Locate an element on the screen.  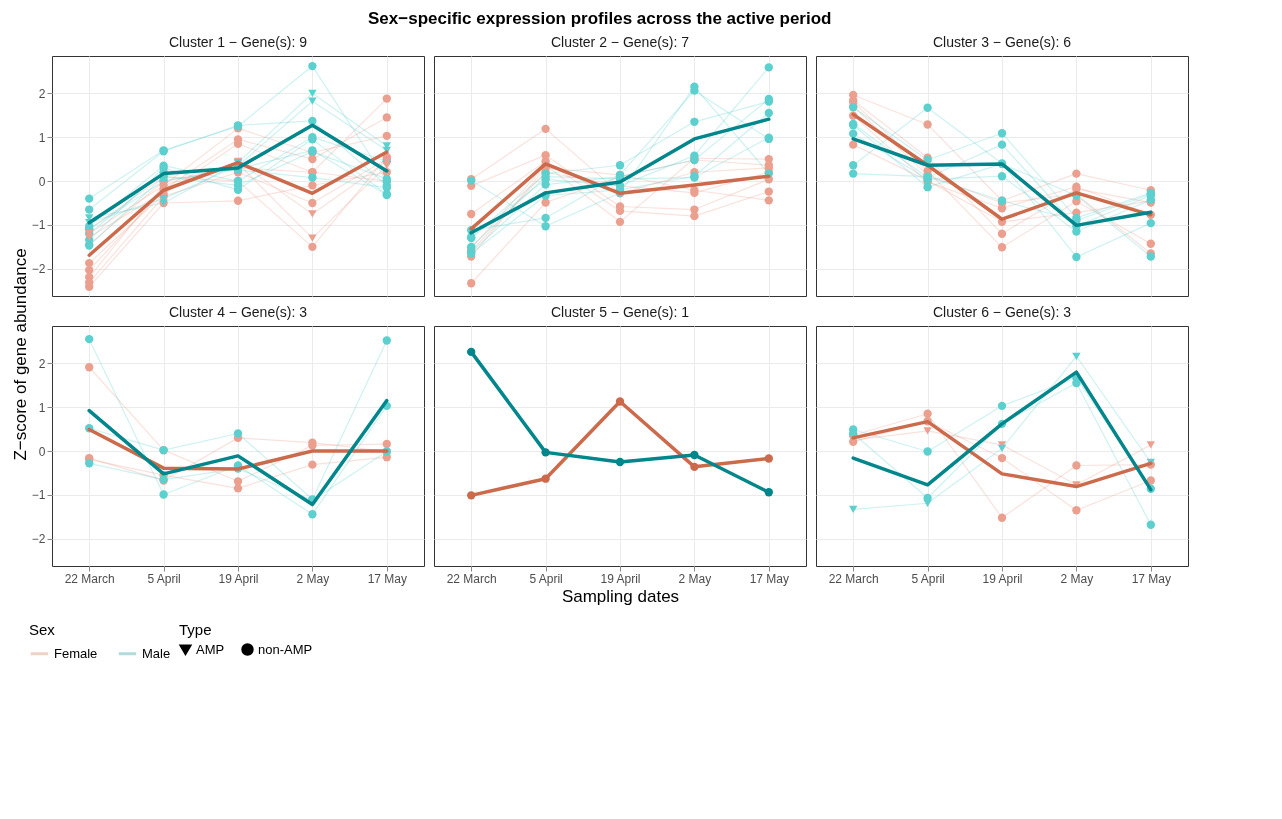
legend-label: Female is located at coordinates (76, 653).